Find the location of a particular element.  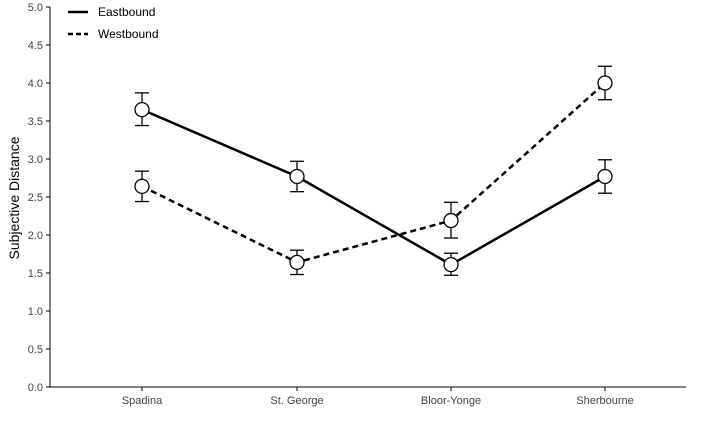

y-axis: 0.0 0.5 1.0 1.5 2.0 2.5 3.0 3.5 4.0 4.5 5.0 is located at coordinates (39, 198).